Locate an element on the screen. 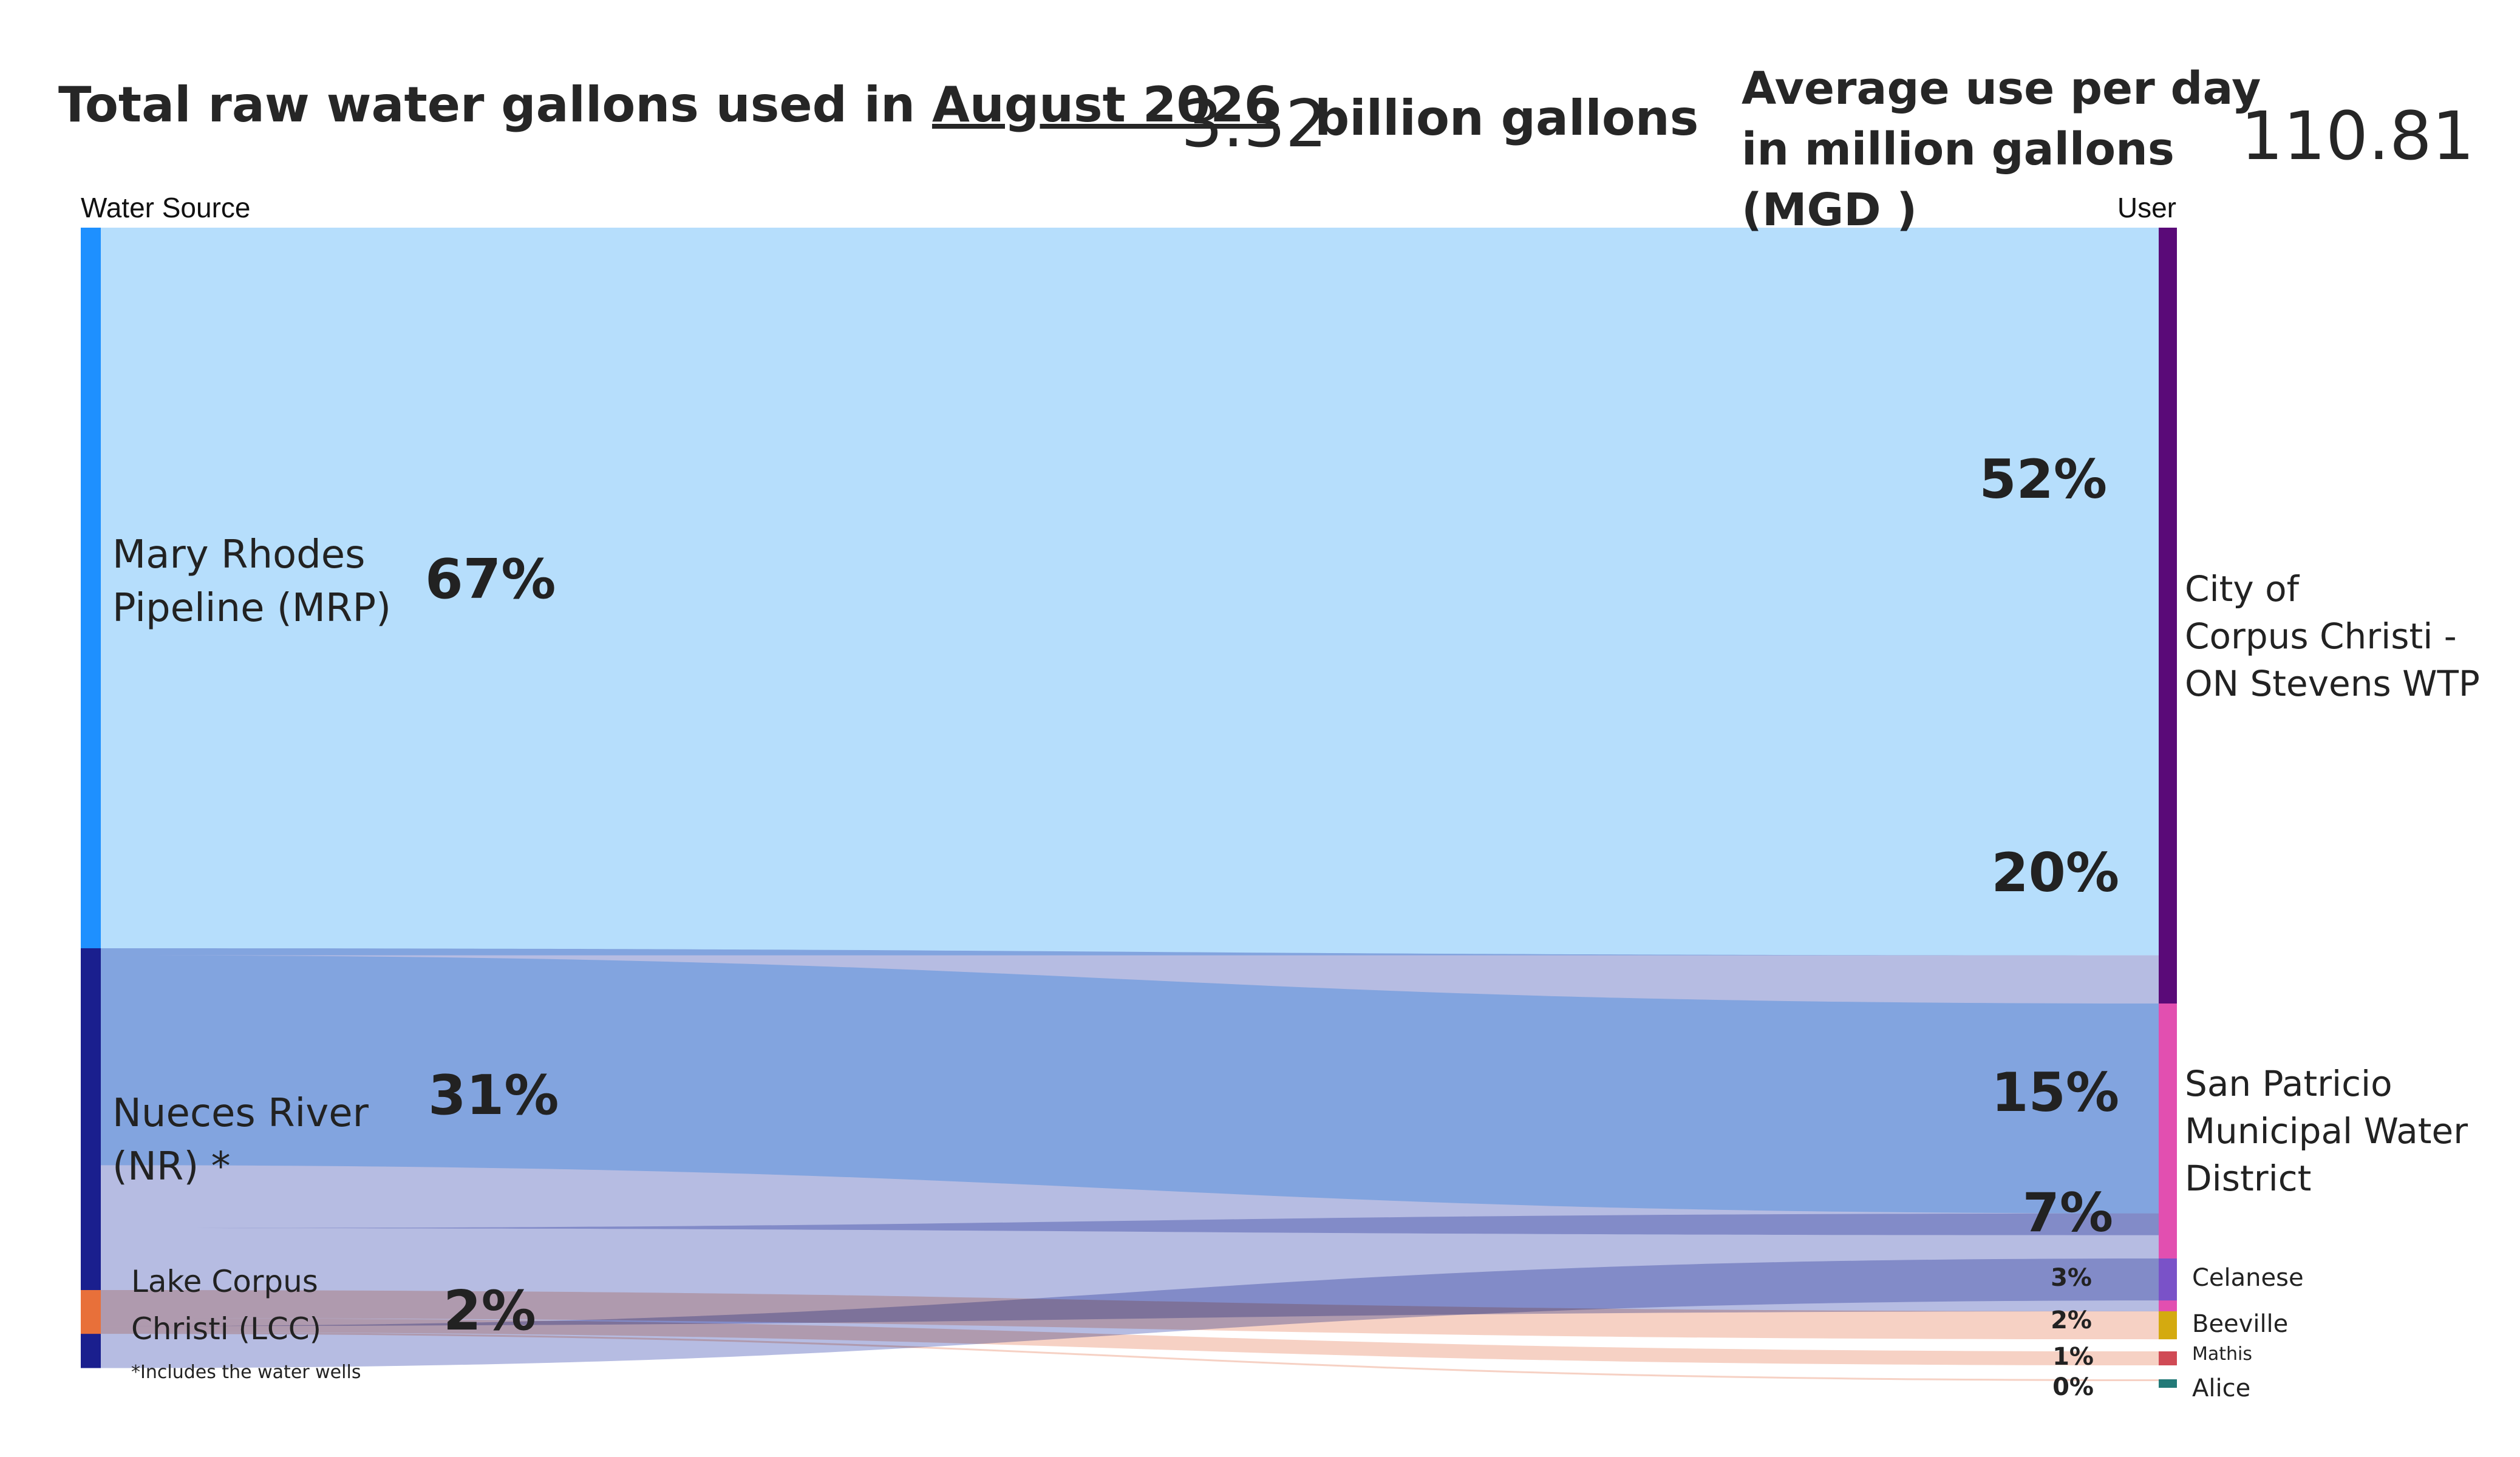 This screenshot has width=2520, height=1457. footnote: *Includes the water wells is located at coordinates (246, 1372).